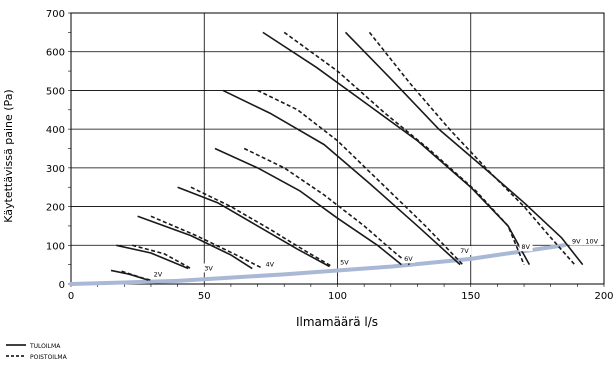 This screenshot has height=367, width=616. I want to click on series-line-dashed-3V, so click(162, 257).